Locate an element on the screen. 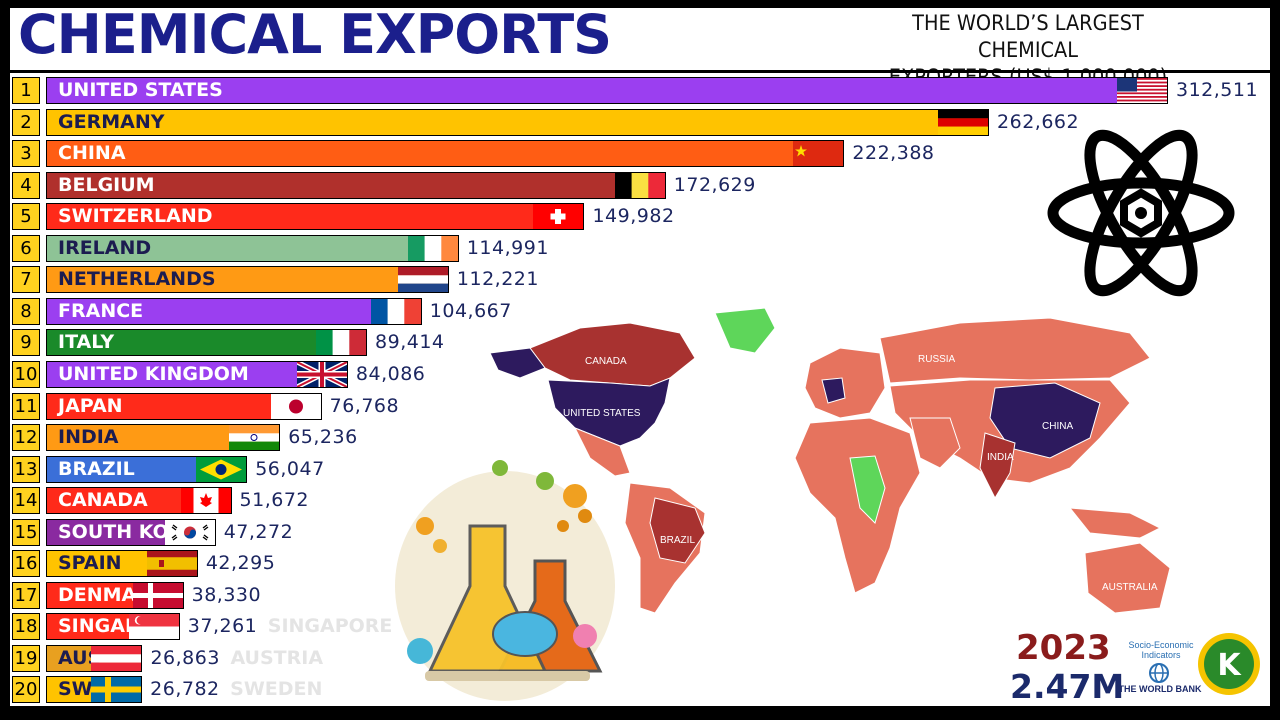 This screenshot has width=1280, height=720. map-africa is located at coordinates (857, 505).